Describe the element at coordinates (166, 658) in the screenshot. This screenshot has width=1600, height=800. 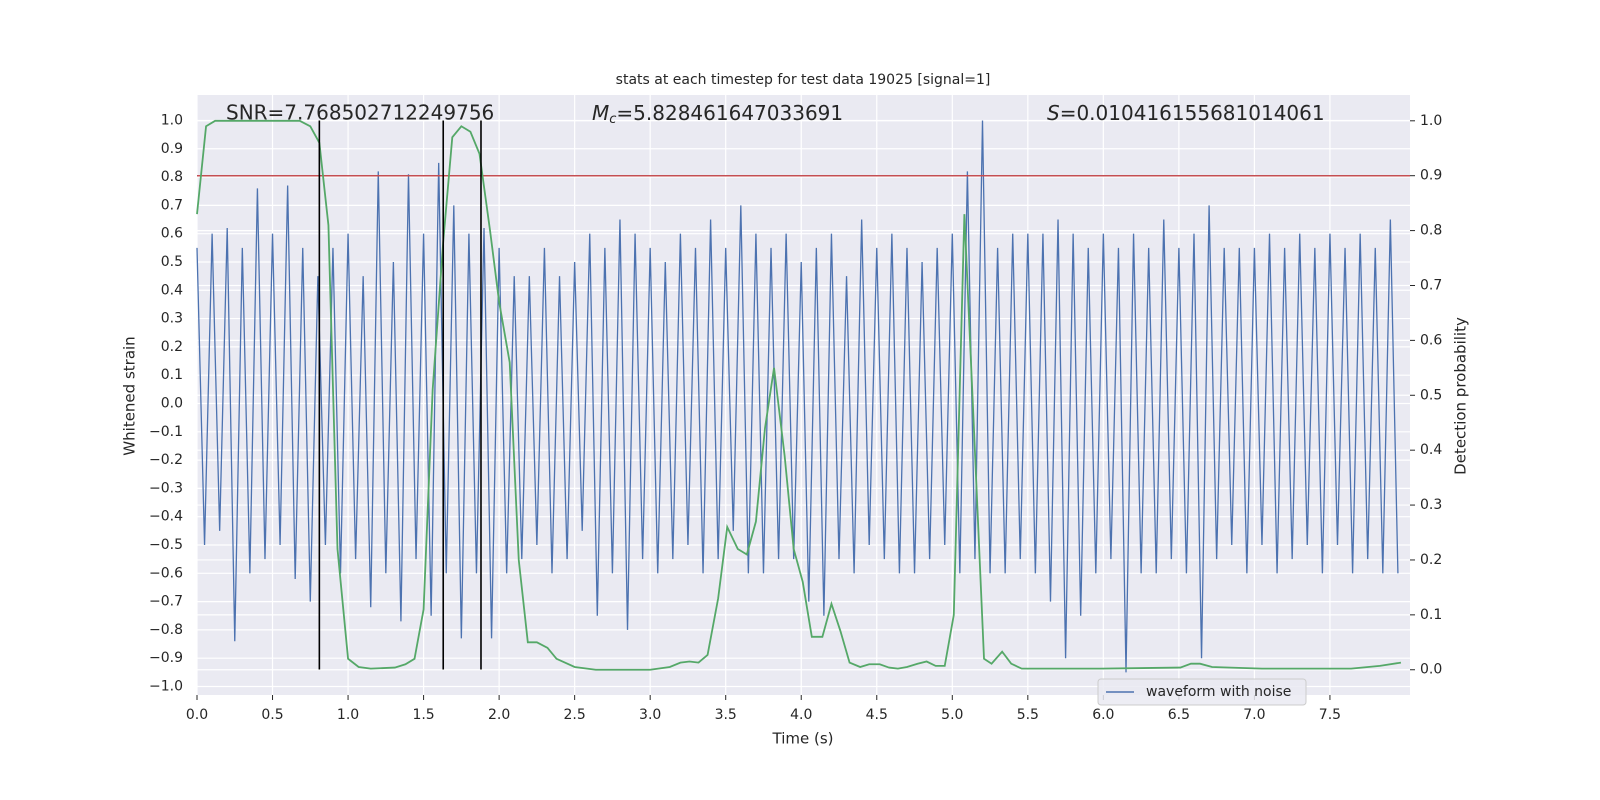
I see `y-tick-label: −0.9` at that location.